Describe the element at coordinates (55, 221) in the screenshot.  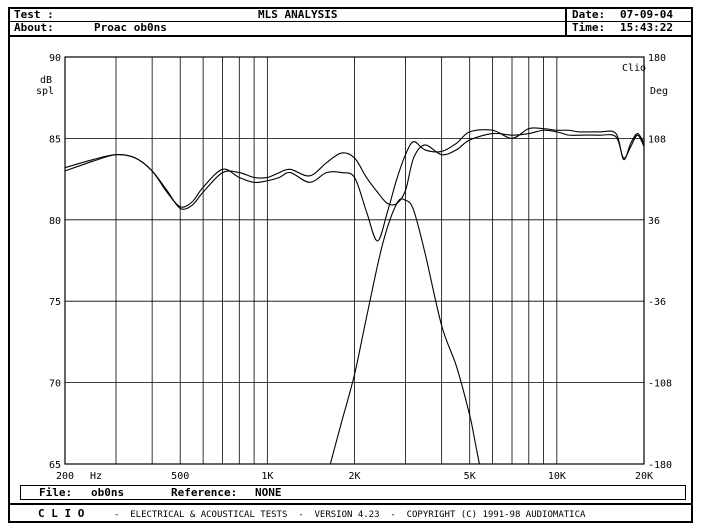
I see `y-tick-label: 80` at that location.